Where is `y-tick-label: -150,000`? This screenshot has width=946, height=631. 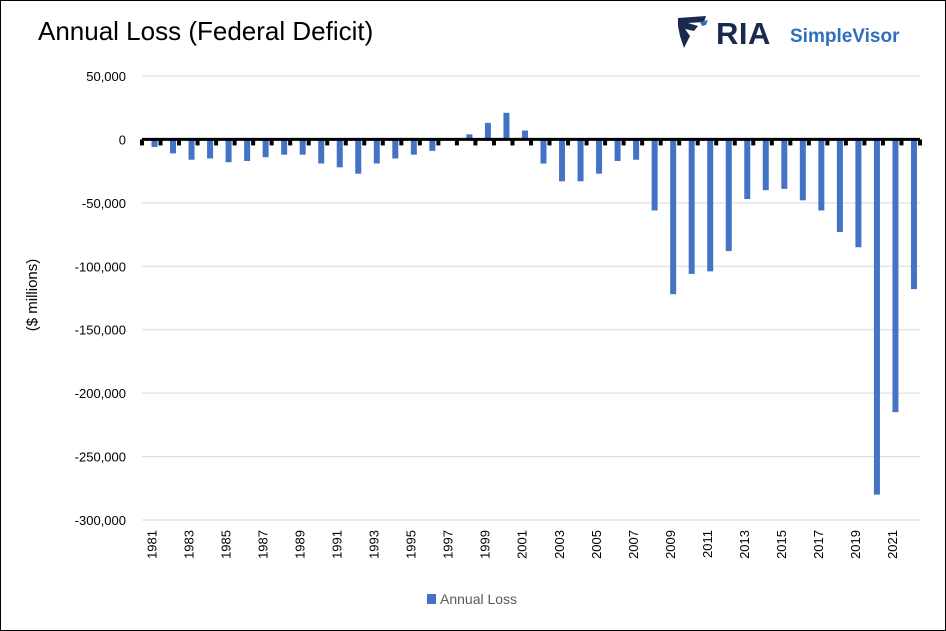 y-tick-label: -150,000 is located at coordinates (100, 330).